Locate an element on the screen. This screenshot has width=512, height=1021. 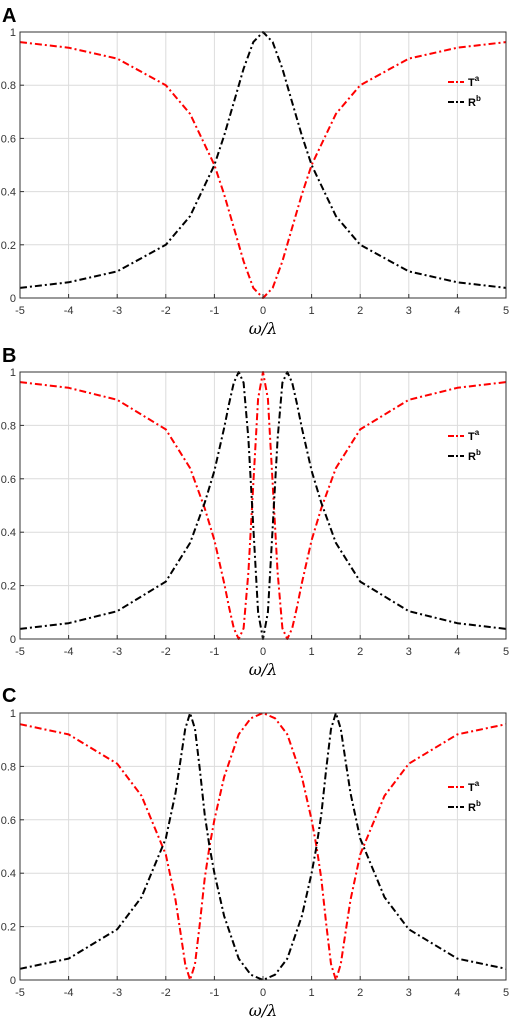
panel-label: C is located at coordinates (9, 696).